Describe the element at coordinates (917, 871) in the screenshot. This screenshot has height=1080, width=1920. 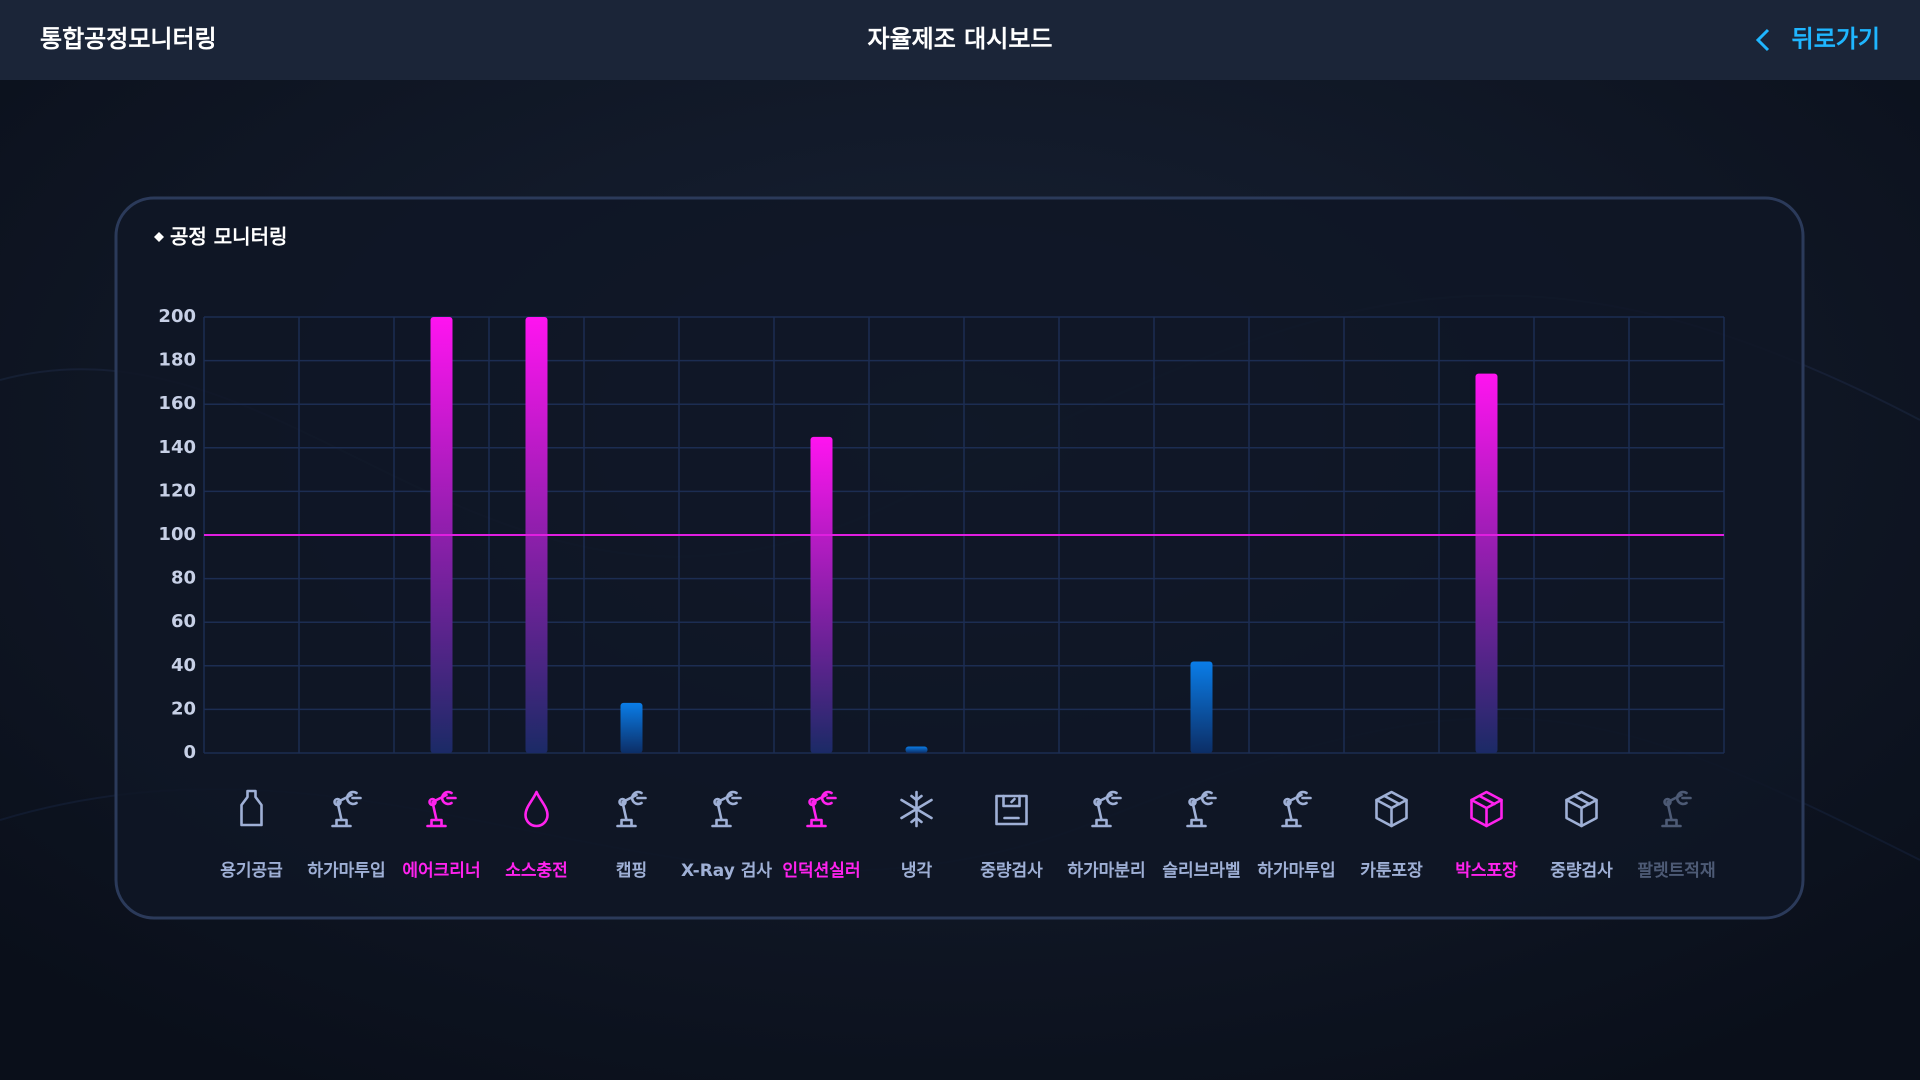
I see `x-tick-label: 냉각` at that location.